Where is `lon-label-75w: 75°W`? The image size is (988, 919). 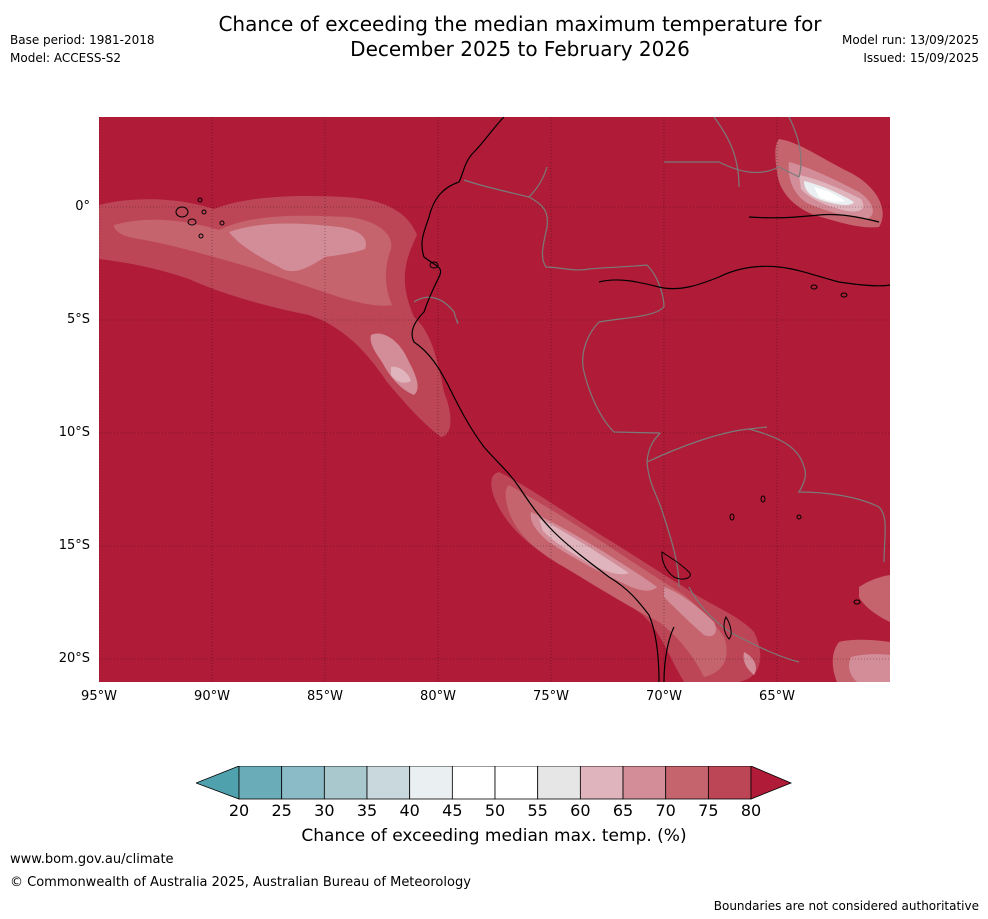 lon-label-75w: 75°W is located at coordinates (551, 696).